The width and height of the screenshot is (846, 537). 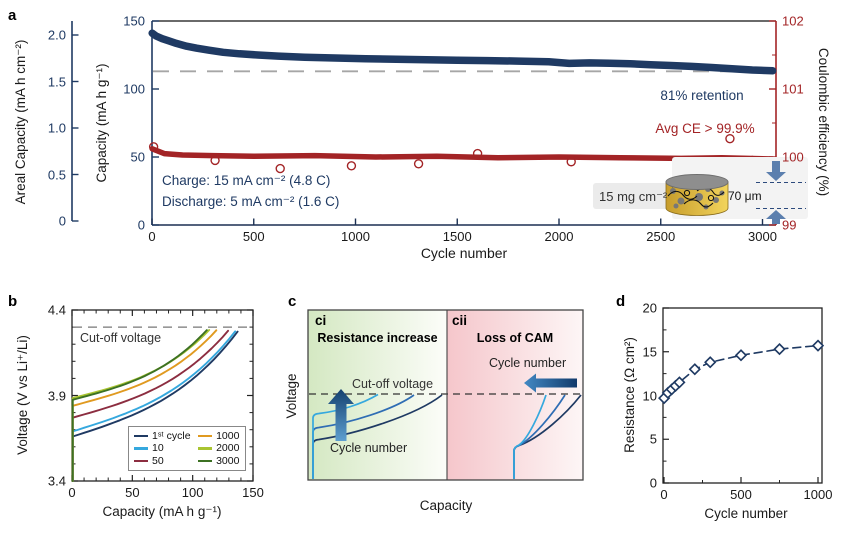 I want to click on legend-item: 50, so click(x=162, y=461).